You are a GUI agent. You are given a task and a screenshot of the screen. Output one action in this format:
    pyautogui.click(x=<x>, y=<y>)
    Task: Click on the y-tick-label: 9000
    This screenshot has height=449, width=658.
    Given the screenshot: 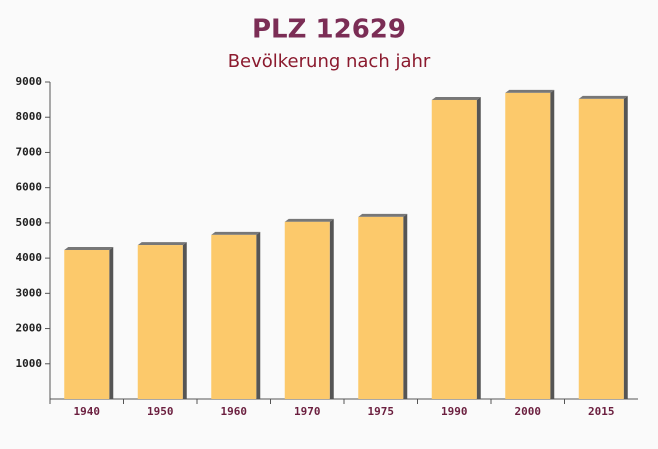 What is the action you would take?
    pyautogui.click(x=29, y=81)
    